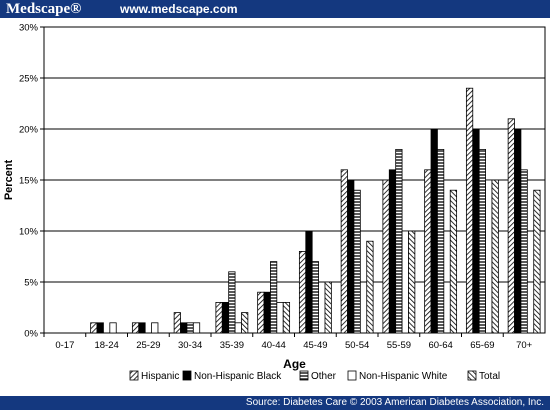 The image size is (550, 410). What do you see at coordinates (29, 28) in the screenshot?
I see `y-tick-label: 30%` at bounding box center [29, 28].